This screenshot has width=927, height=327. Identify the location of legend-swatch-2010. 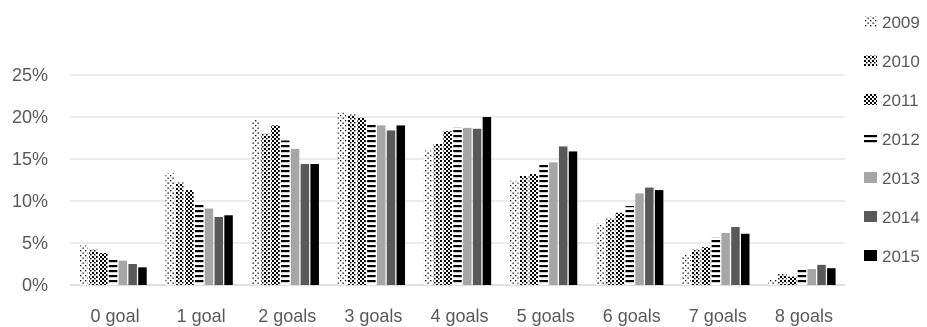
(870, 60).